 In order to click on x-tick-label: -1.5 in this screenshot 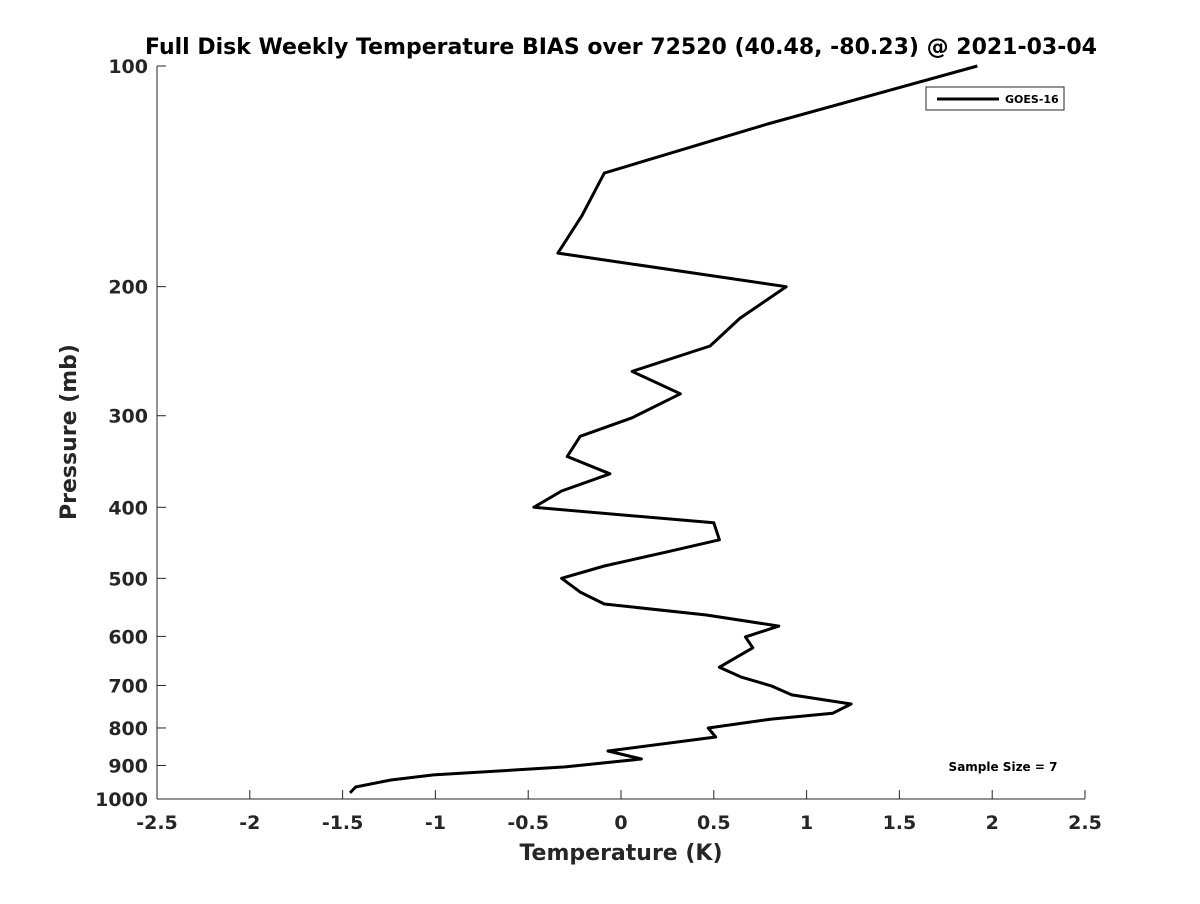, I will do `click(343, 823)`.